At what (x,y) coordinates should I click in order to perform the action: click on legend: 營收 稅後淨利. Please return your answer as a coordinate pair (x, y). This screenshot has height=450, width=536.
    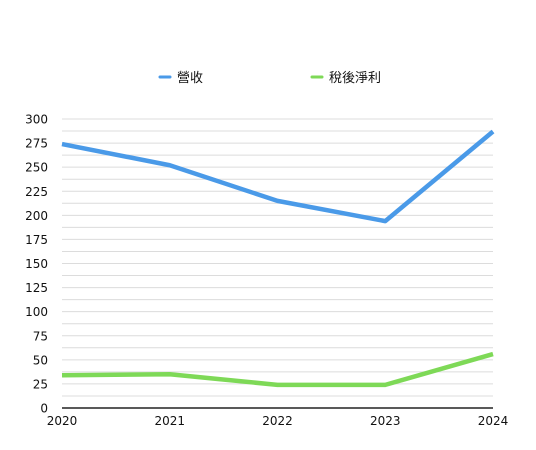
    Looking at the image, I should click on (269, 78).